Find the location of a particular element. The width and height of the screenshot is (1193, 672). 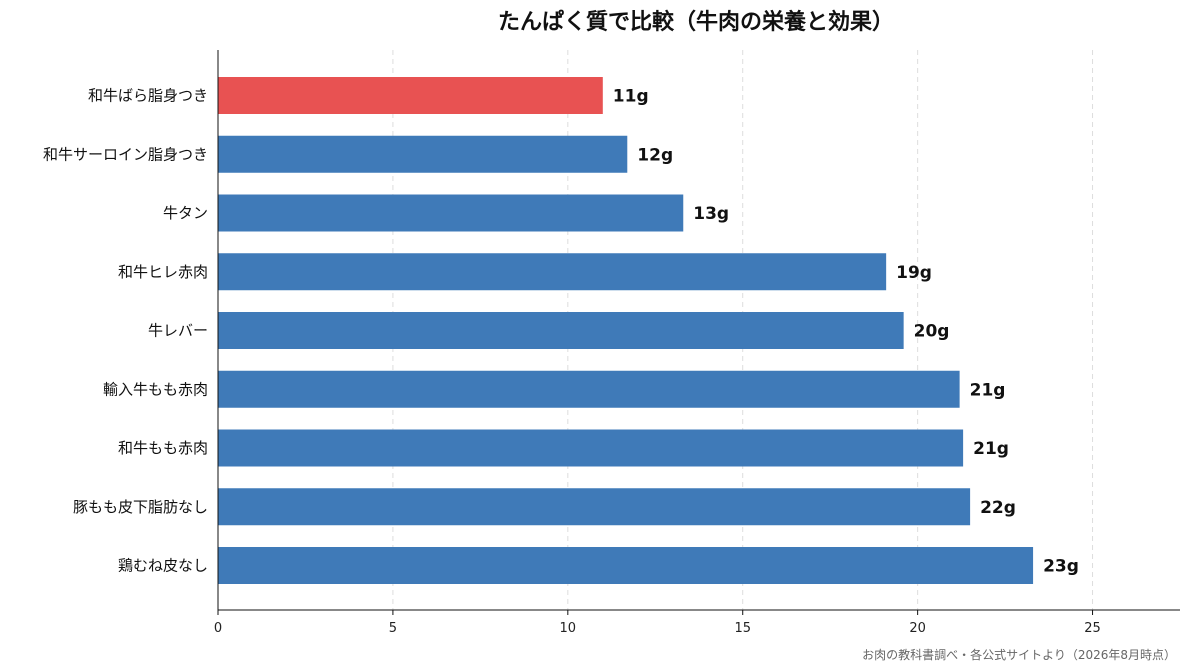

category-label: 鶏むね皮なし is located at coordinates (163, 566).